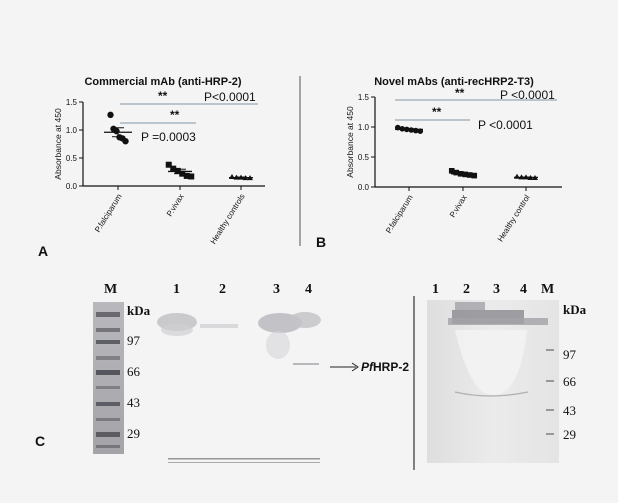 The image size is (618, 503). Describe the element at coordinates (306, 364) in the screenshot. I see `blot-band-pfhrp2` at that location.